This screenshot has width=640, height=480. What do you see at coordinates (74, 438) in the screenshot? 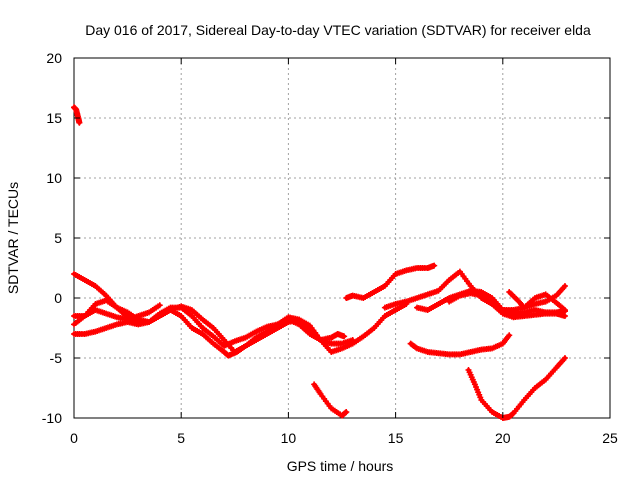
I see `x-tick-label: 0` at bounding box center [74, 438].